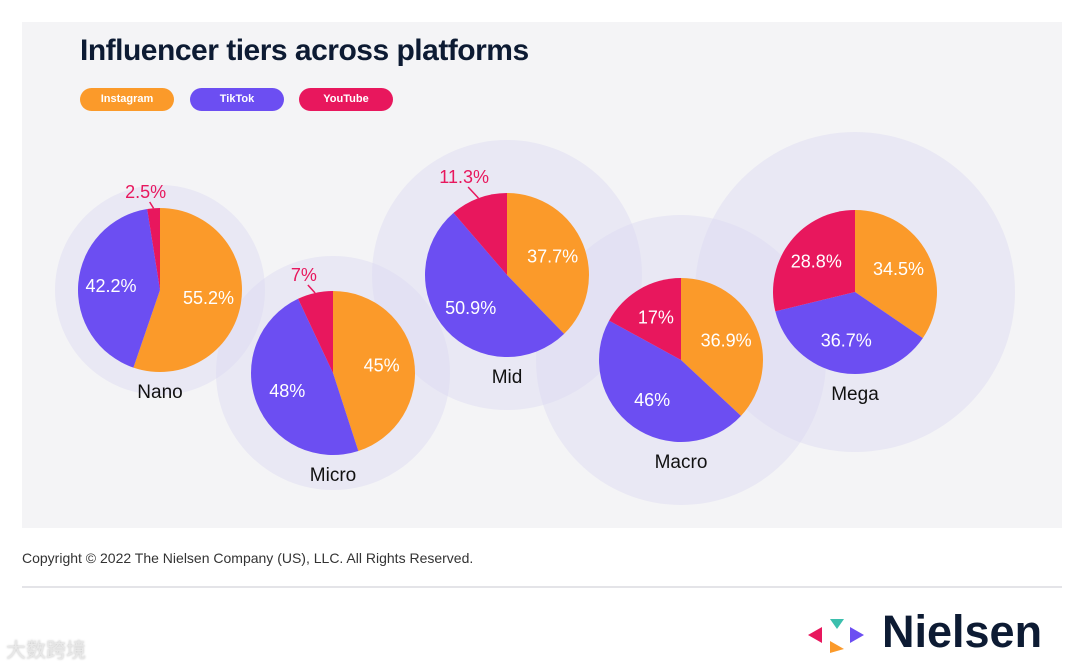 The height and width of the screenshot is (669, 1080). I want to click on data-label: 11.3%, so click(464, 177).